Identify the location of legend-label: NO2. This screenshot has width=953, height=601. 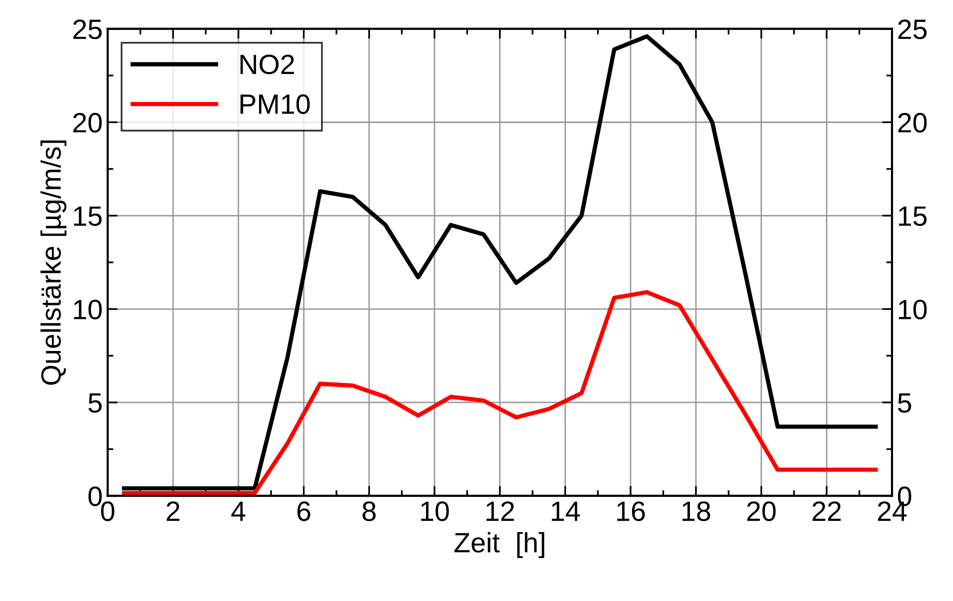
(267, 64).